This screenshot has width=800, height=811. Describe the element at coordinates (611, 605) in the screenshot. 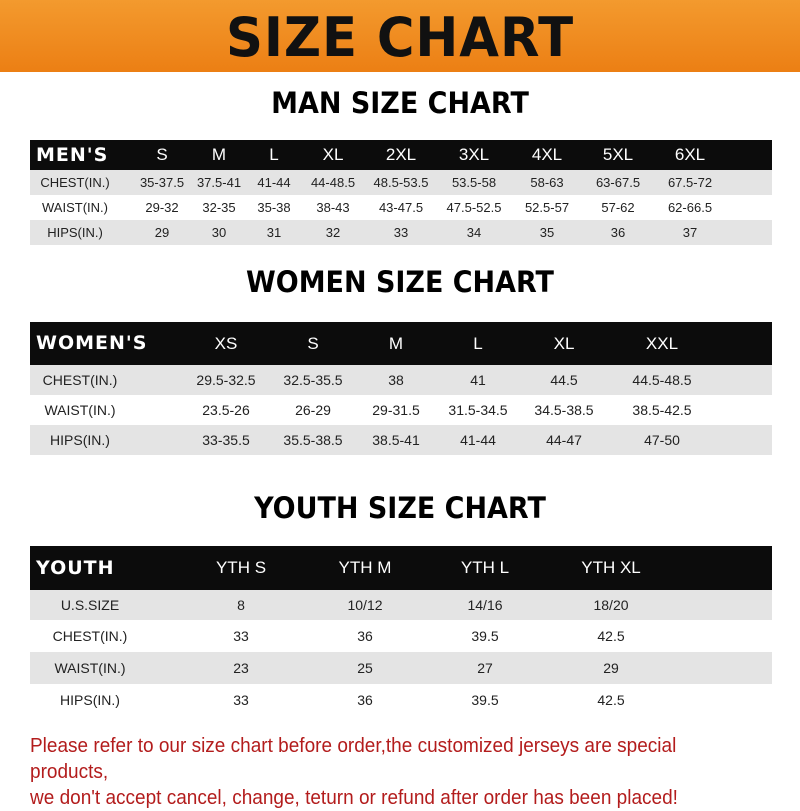

I see `table-cell: 18/20` at that location.